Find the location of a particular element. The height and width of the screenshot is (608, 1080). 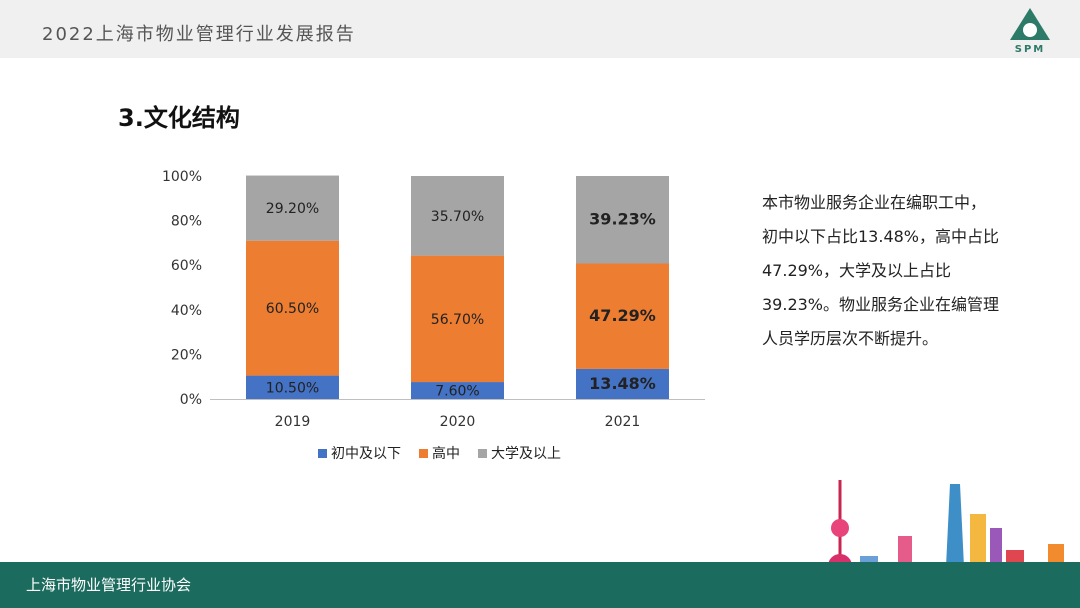

legend-label: 初中及以下 is located at coordinates (366, 454).